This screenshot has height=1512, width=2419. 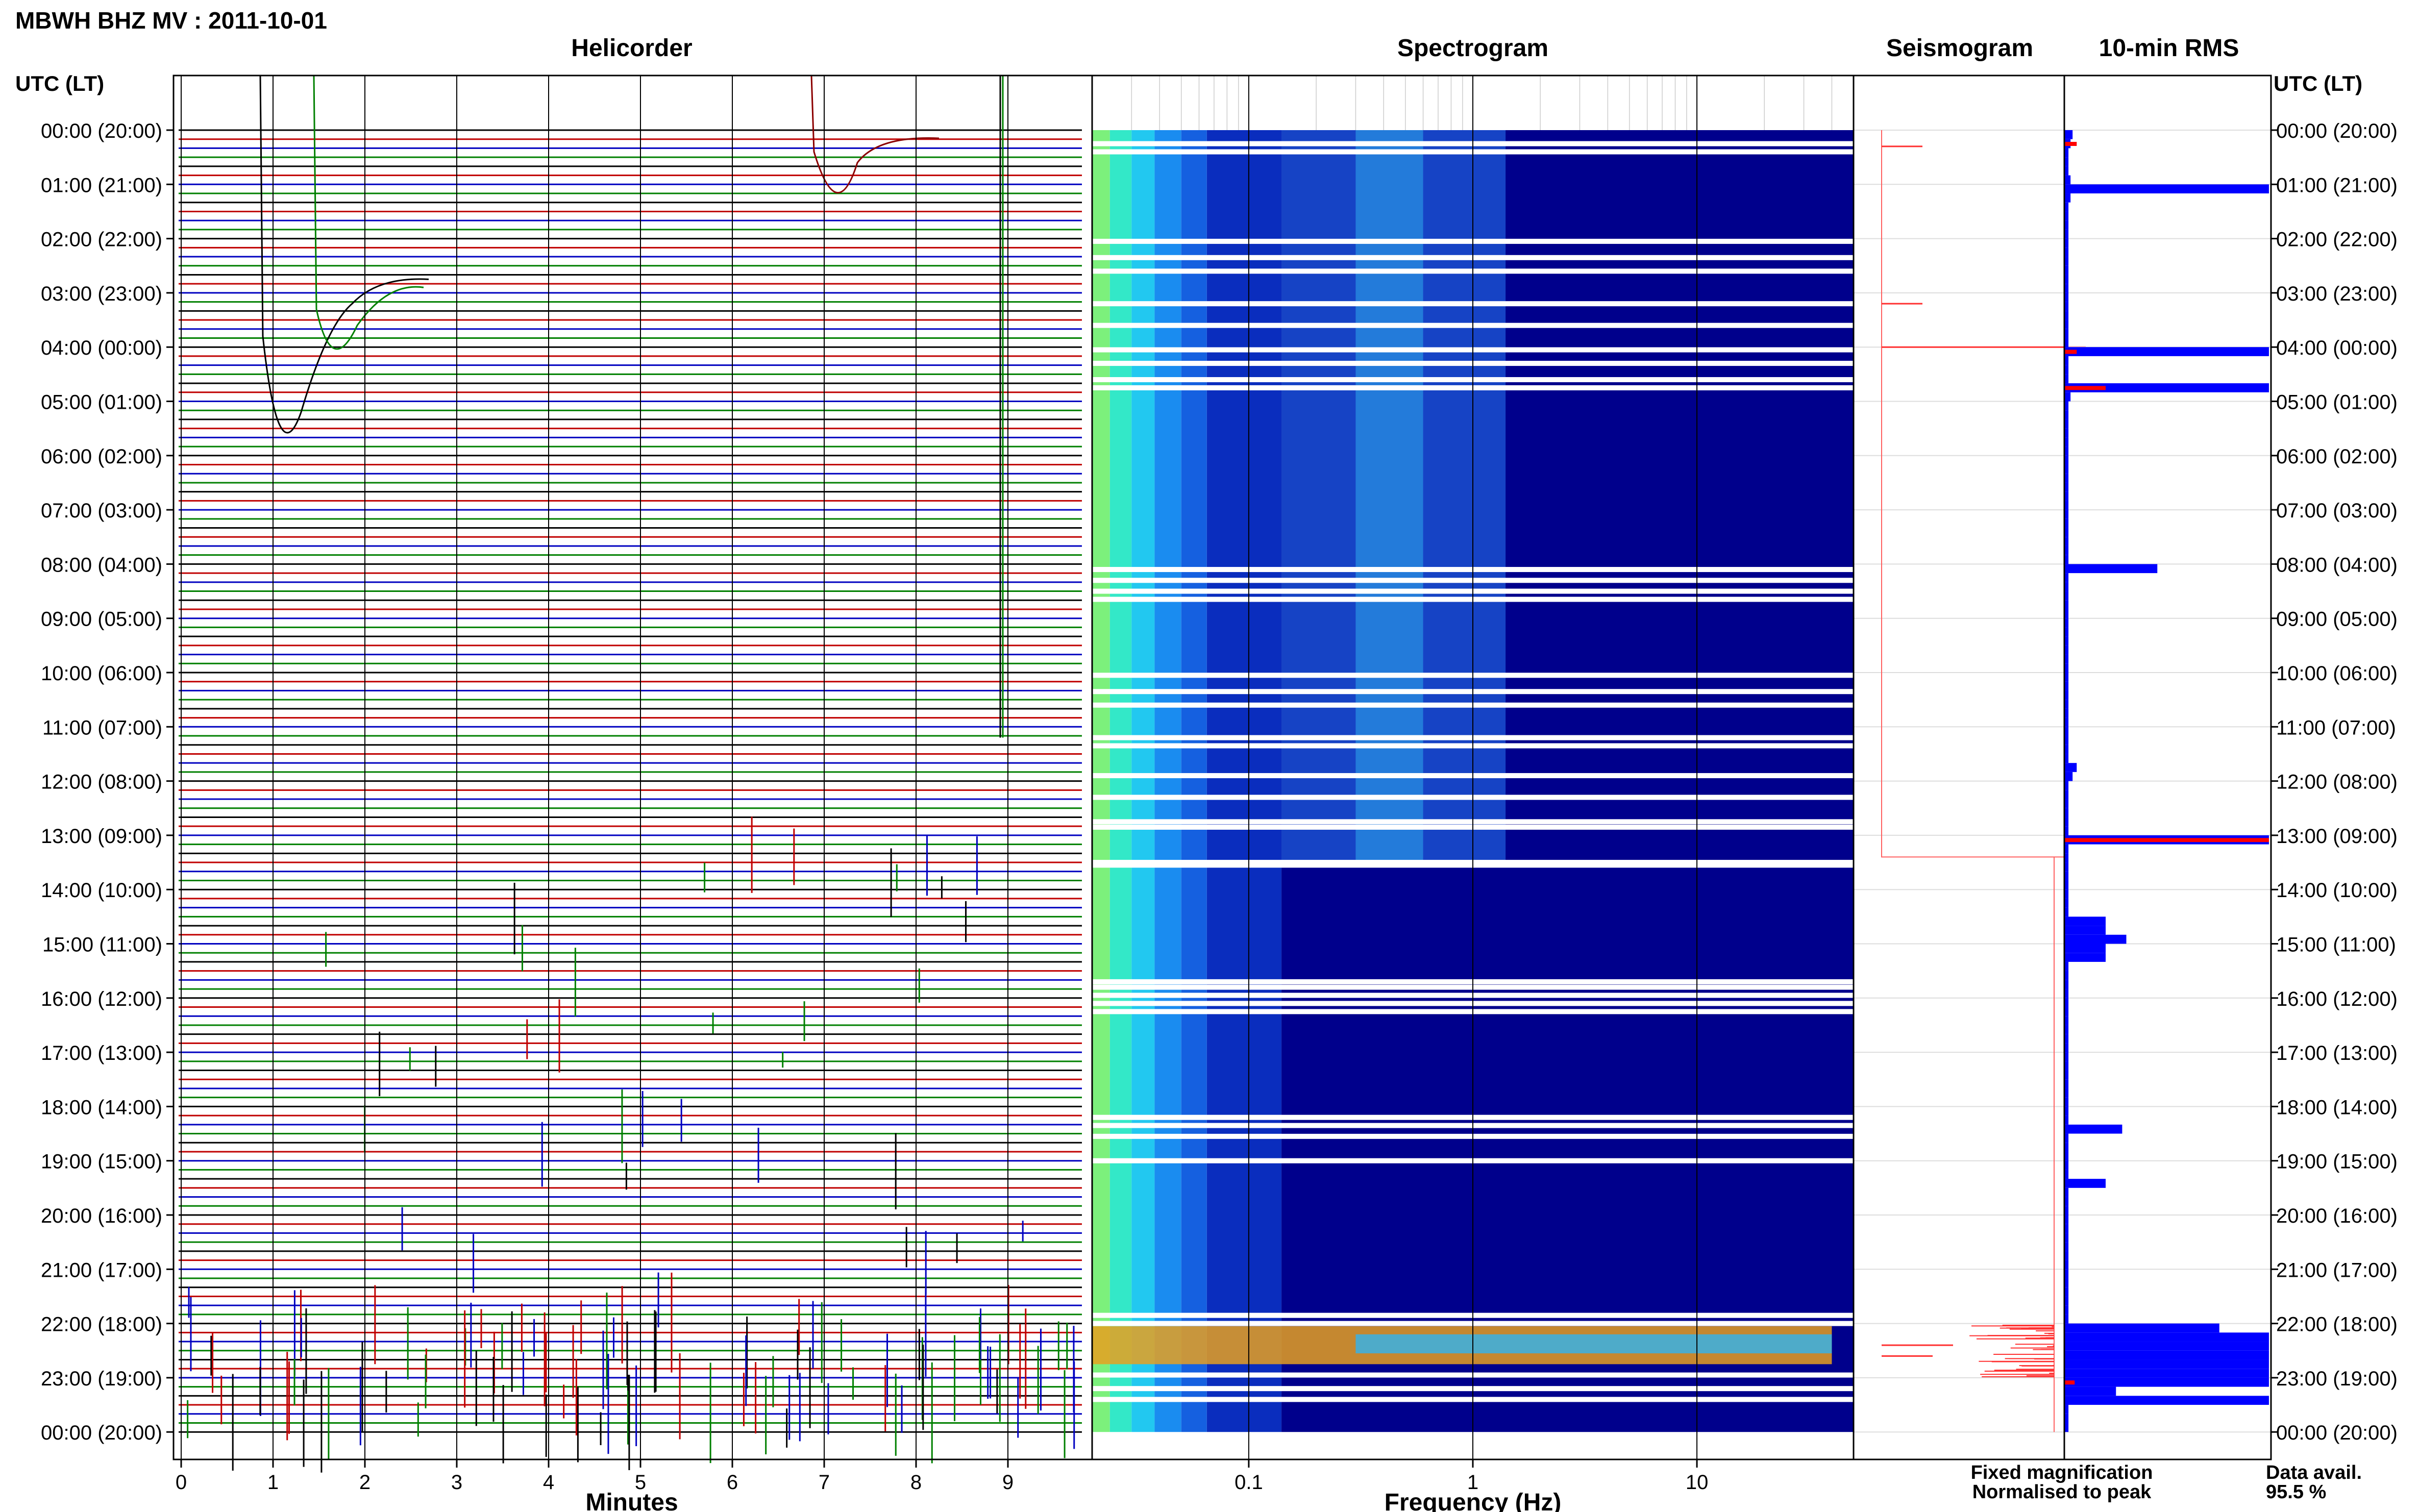 I want to click on hour-label-right: 10:00 (06:00), so click(x=2337, y=673).